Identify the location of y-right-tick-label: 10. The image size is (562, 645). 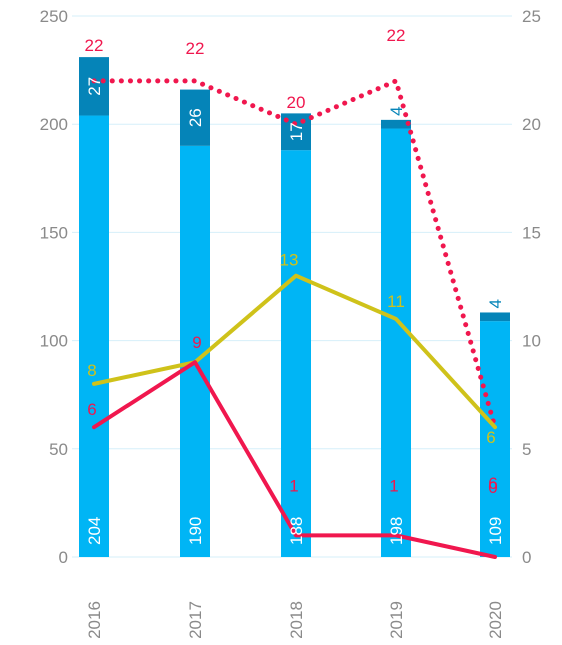
(531, 341).